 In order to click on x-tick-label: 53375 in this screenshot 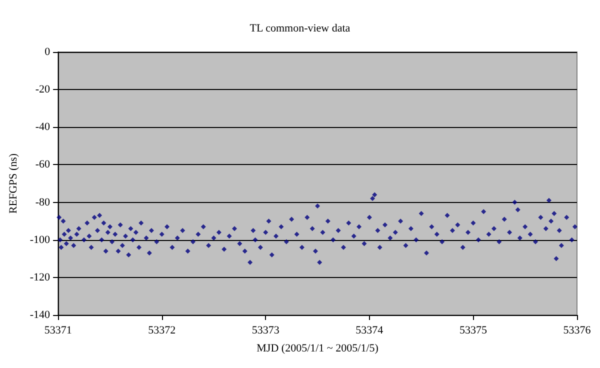, I will do `click(473, 330)`.